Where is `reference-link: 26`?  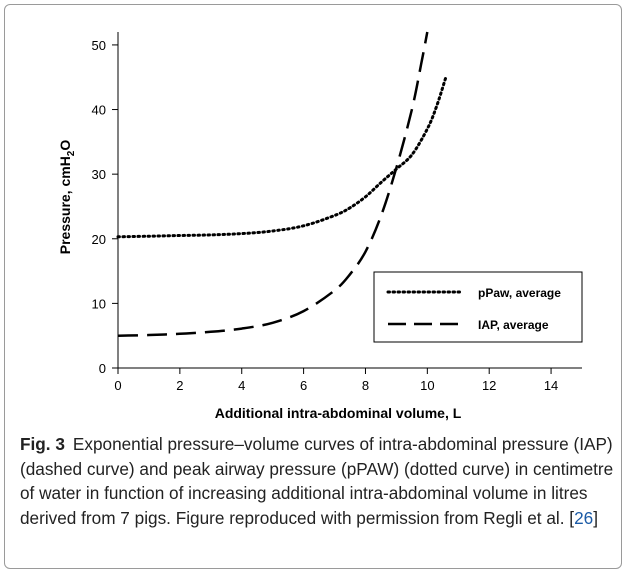 reference-link: 26 is located at coordinates (584, 517).